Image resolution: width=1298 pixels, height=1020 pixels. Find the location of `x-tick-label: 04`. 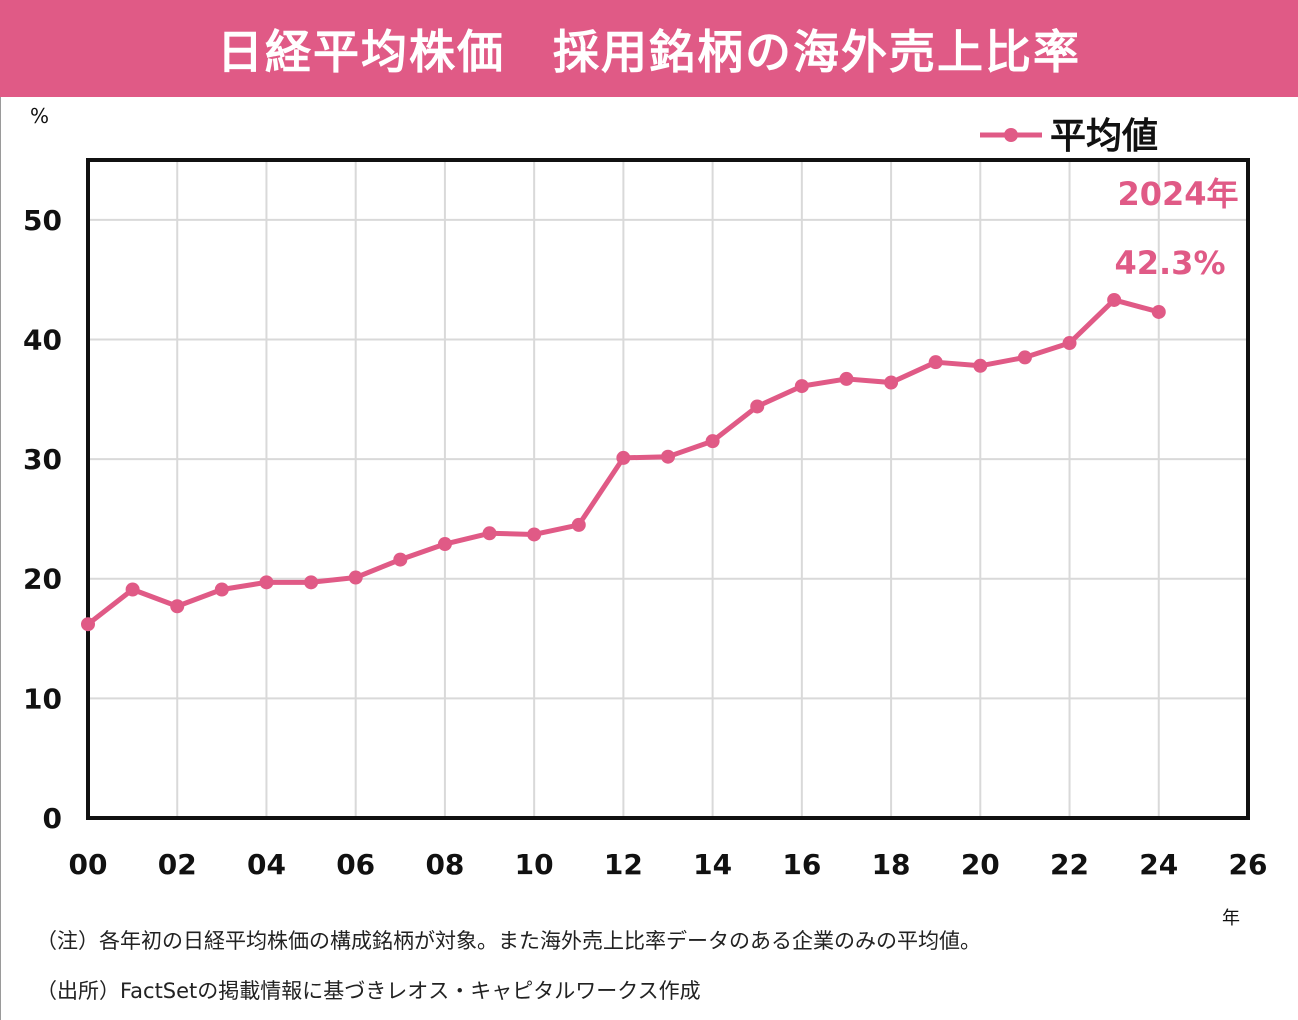

x-tick-label: 04 is located at coordinates (266, 864).